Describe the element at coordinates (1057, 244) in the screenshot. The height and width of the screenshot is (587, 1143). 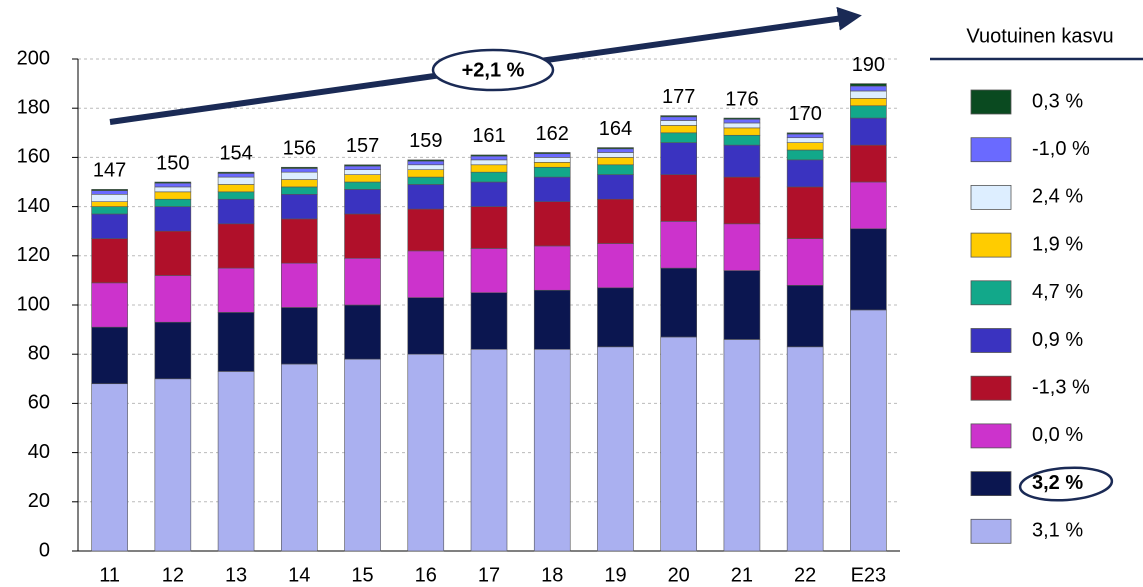
I see `legend-label: 1,9 %` at that location.